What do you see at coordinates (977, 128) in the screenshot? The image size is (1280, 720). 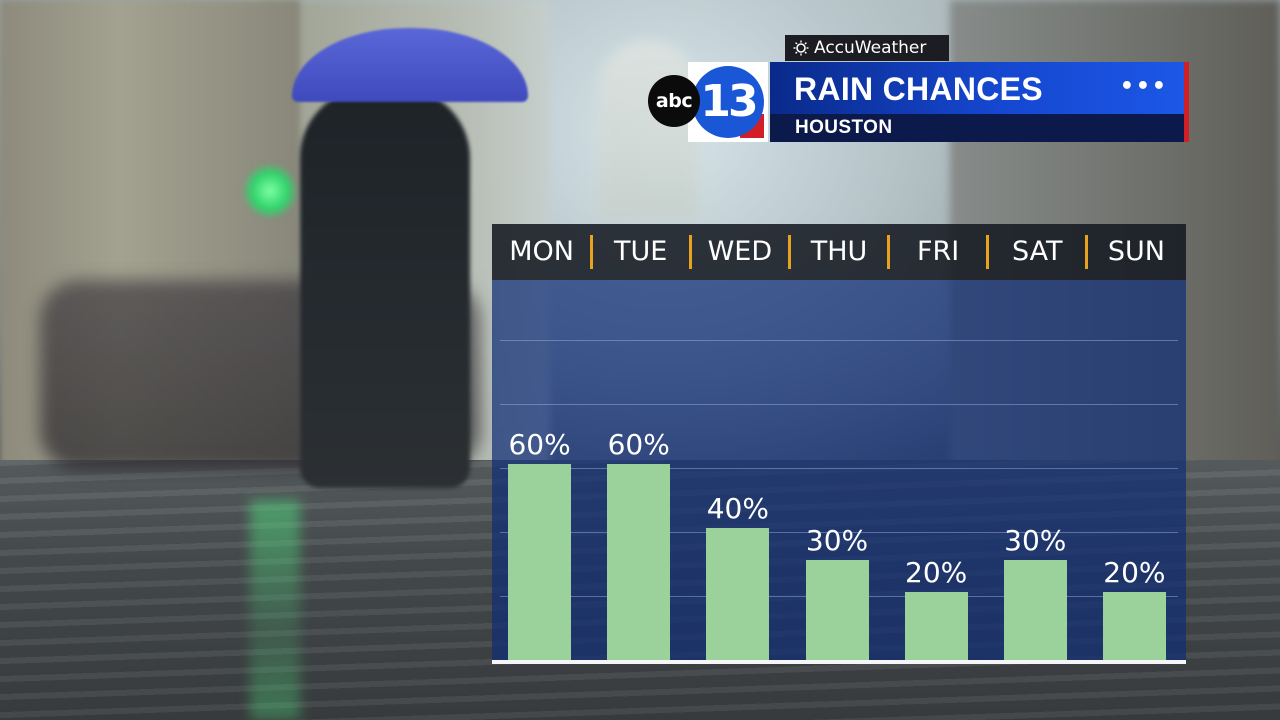 I see `location-banner: HOUSTON` at bounding box center [977, 128].